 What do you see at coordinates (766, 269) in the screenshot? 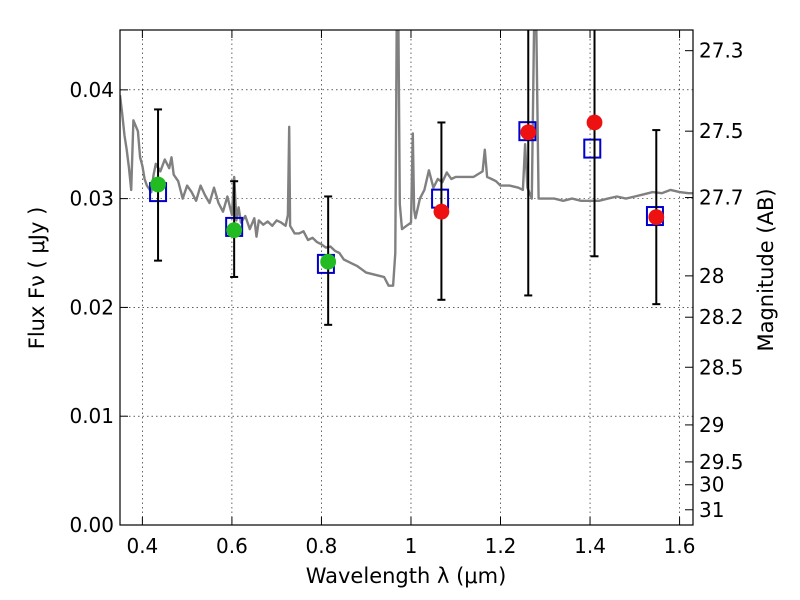
I see `right-axis-label: Magnitude (AB)` at bounding box center [766, 269].